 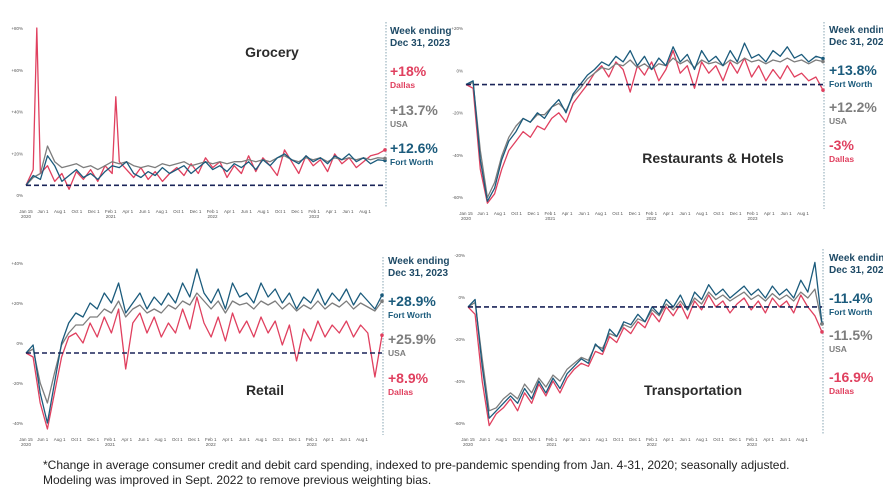 I want to click on final-value-usa: -11.5%, so click(x=851, y=335).